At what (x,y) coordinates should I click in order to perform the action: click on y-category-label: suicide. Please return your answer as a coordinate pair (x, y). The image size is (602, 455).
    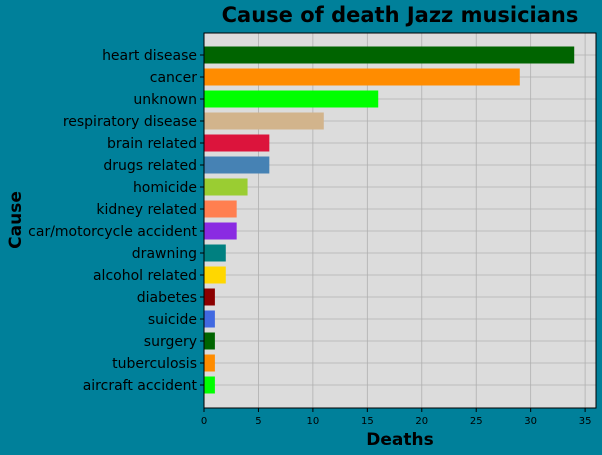
    Looking at the image, I should click on (172, 320).